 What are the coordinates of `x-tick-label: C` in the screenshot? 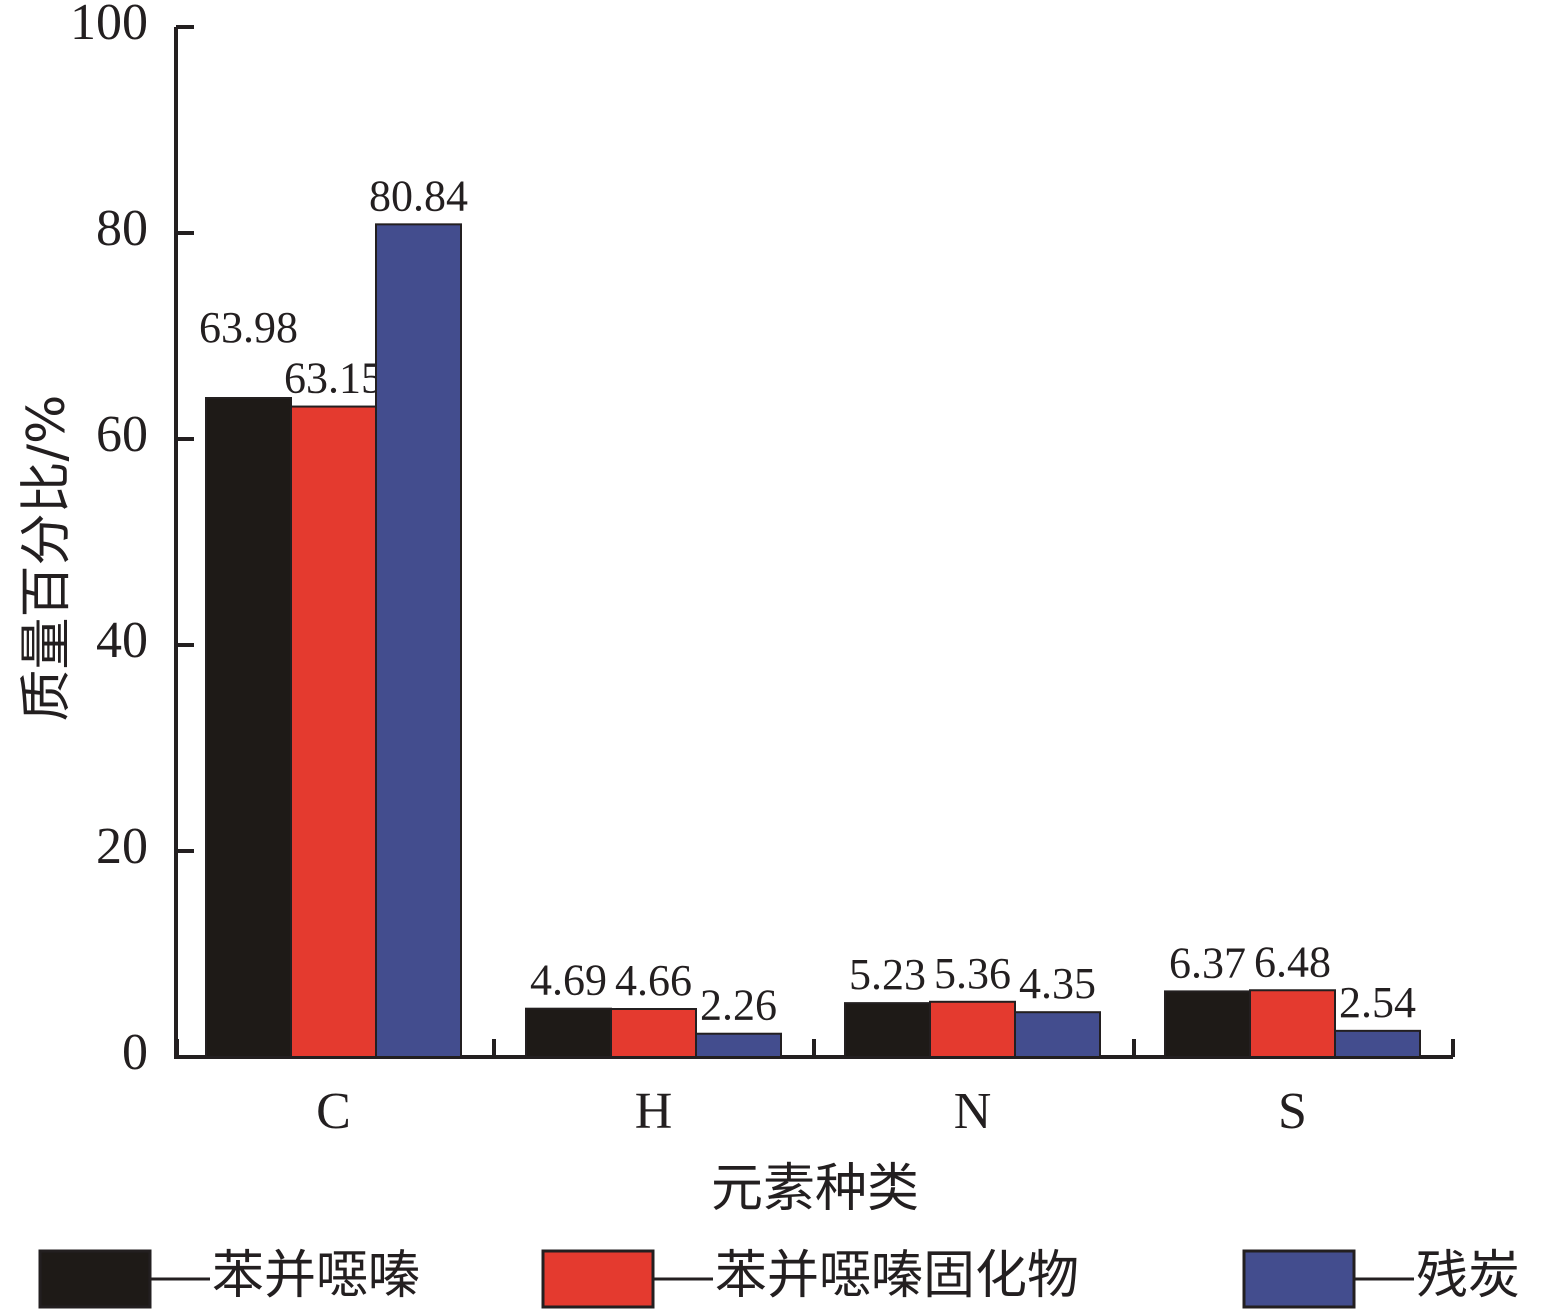 It's located at (333, 1111).